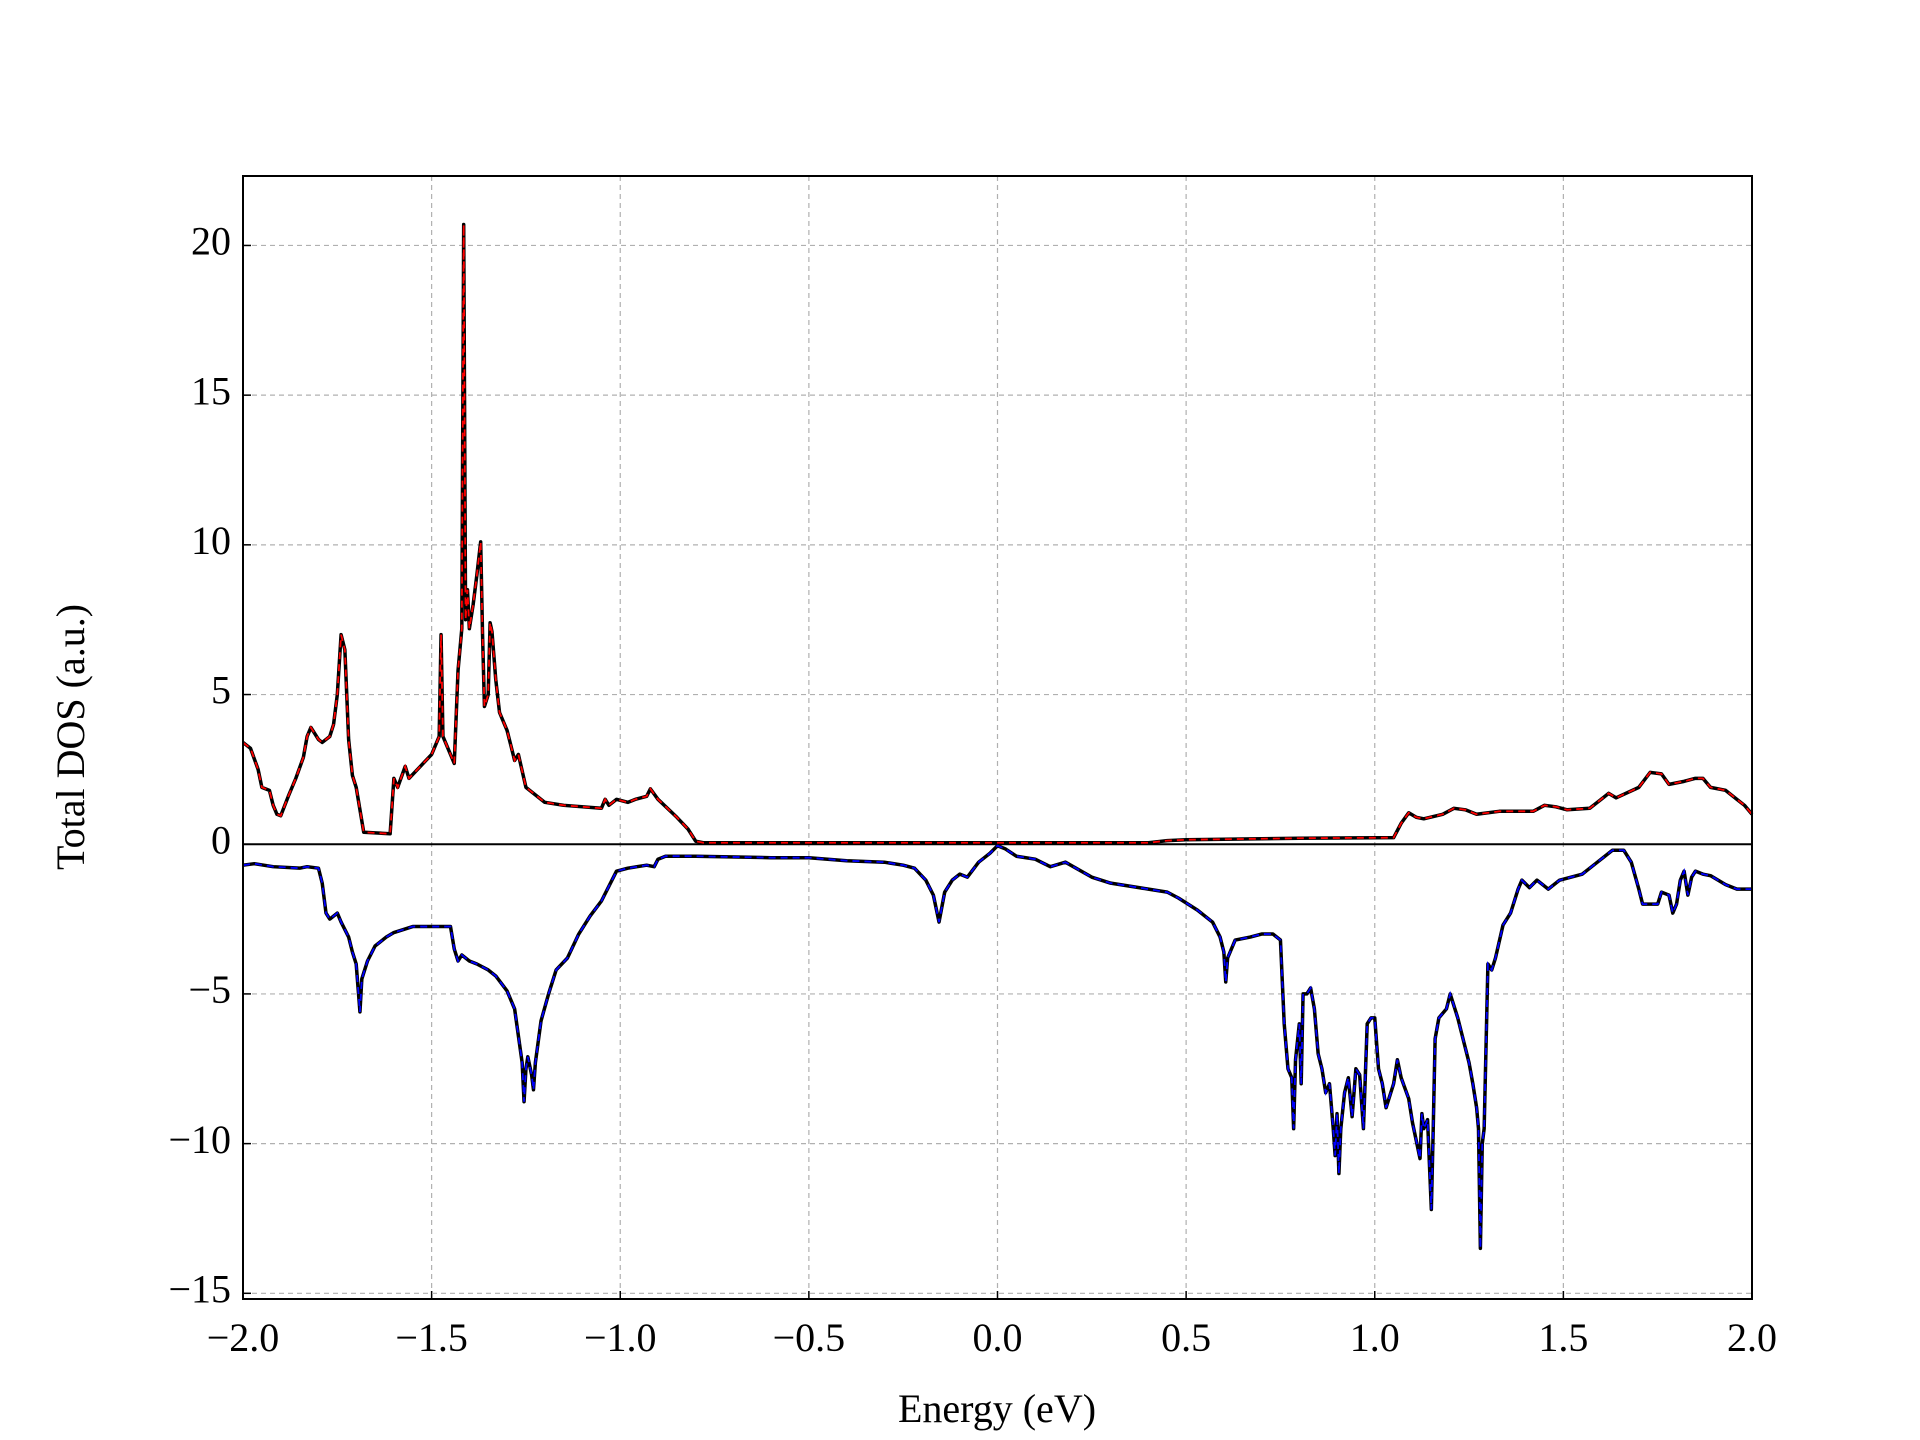 This screenshot has width=1920, height=1440. Describe the element at coordinates (1375, 1337) in the screenshot. I see `x-tick-label: 1.0` at that location.